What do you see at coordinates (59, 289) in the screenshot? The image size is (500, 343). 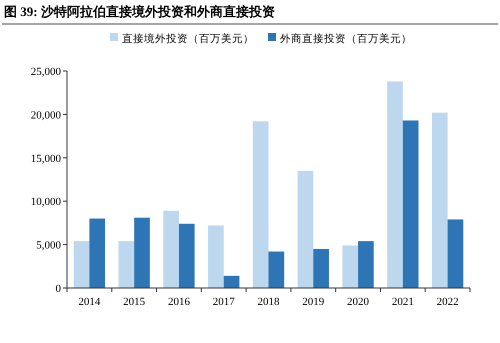 I see `y-tick-label: 0` at bounding box center [59, 289].